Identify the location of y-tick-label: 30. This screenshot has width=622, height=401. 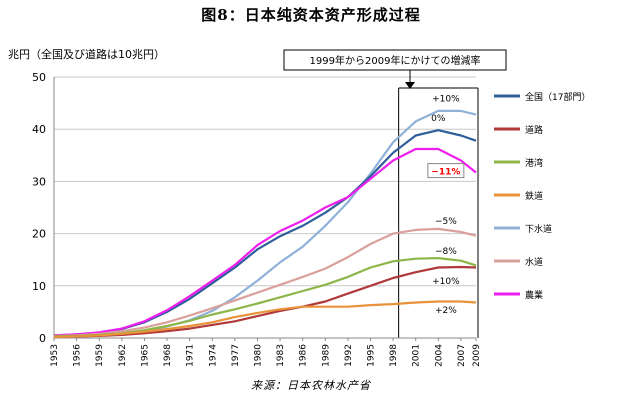
(39, 181).